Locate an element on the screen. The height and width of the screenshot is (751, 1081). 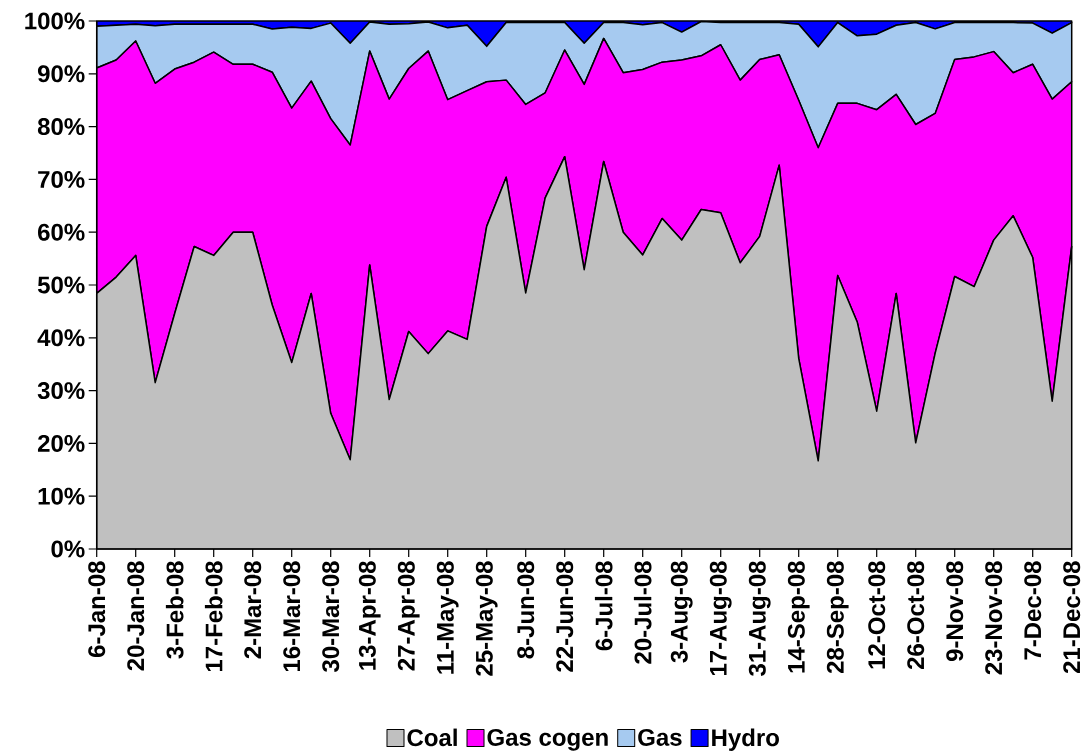
x-tick-label: 22-Jun-08 is located at coordinates (565, 616).